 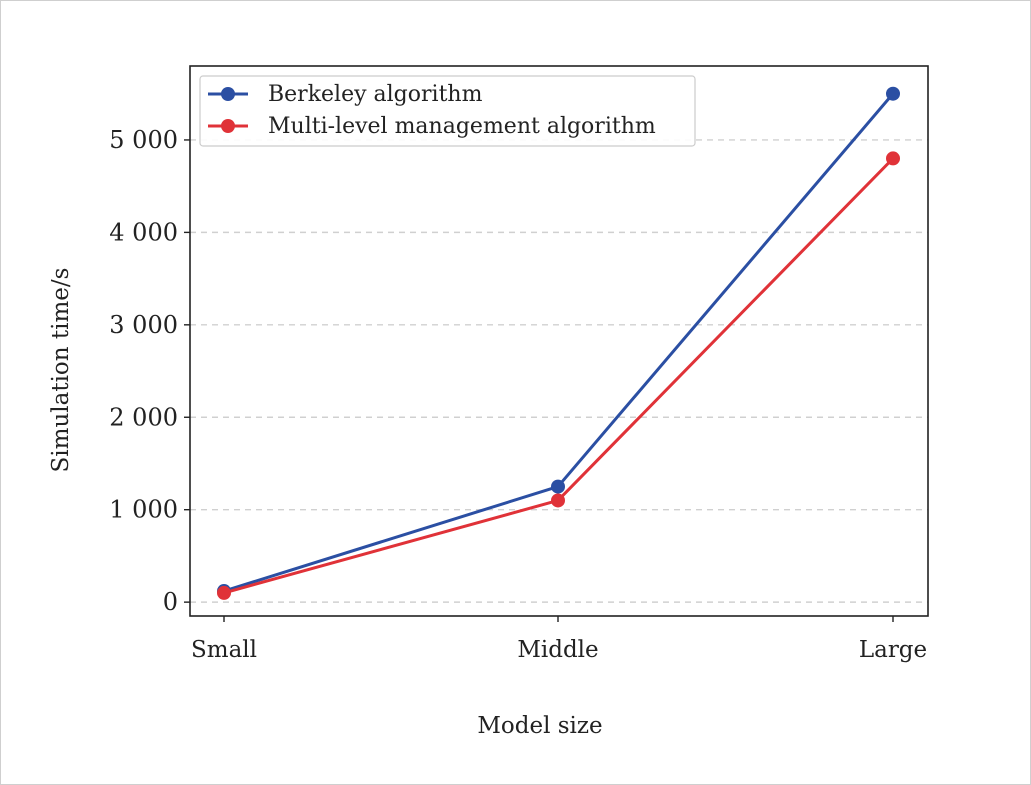 I want to click on y-tick-label: 4 000, so click(x=143, y=232).